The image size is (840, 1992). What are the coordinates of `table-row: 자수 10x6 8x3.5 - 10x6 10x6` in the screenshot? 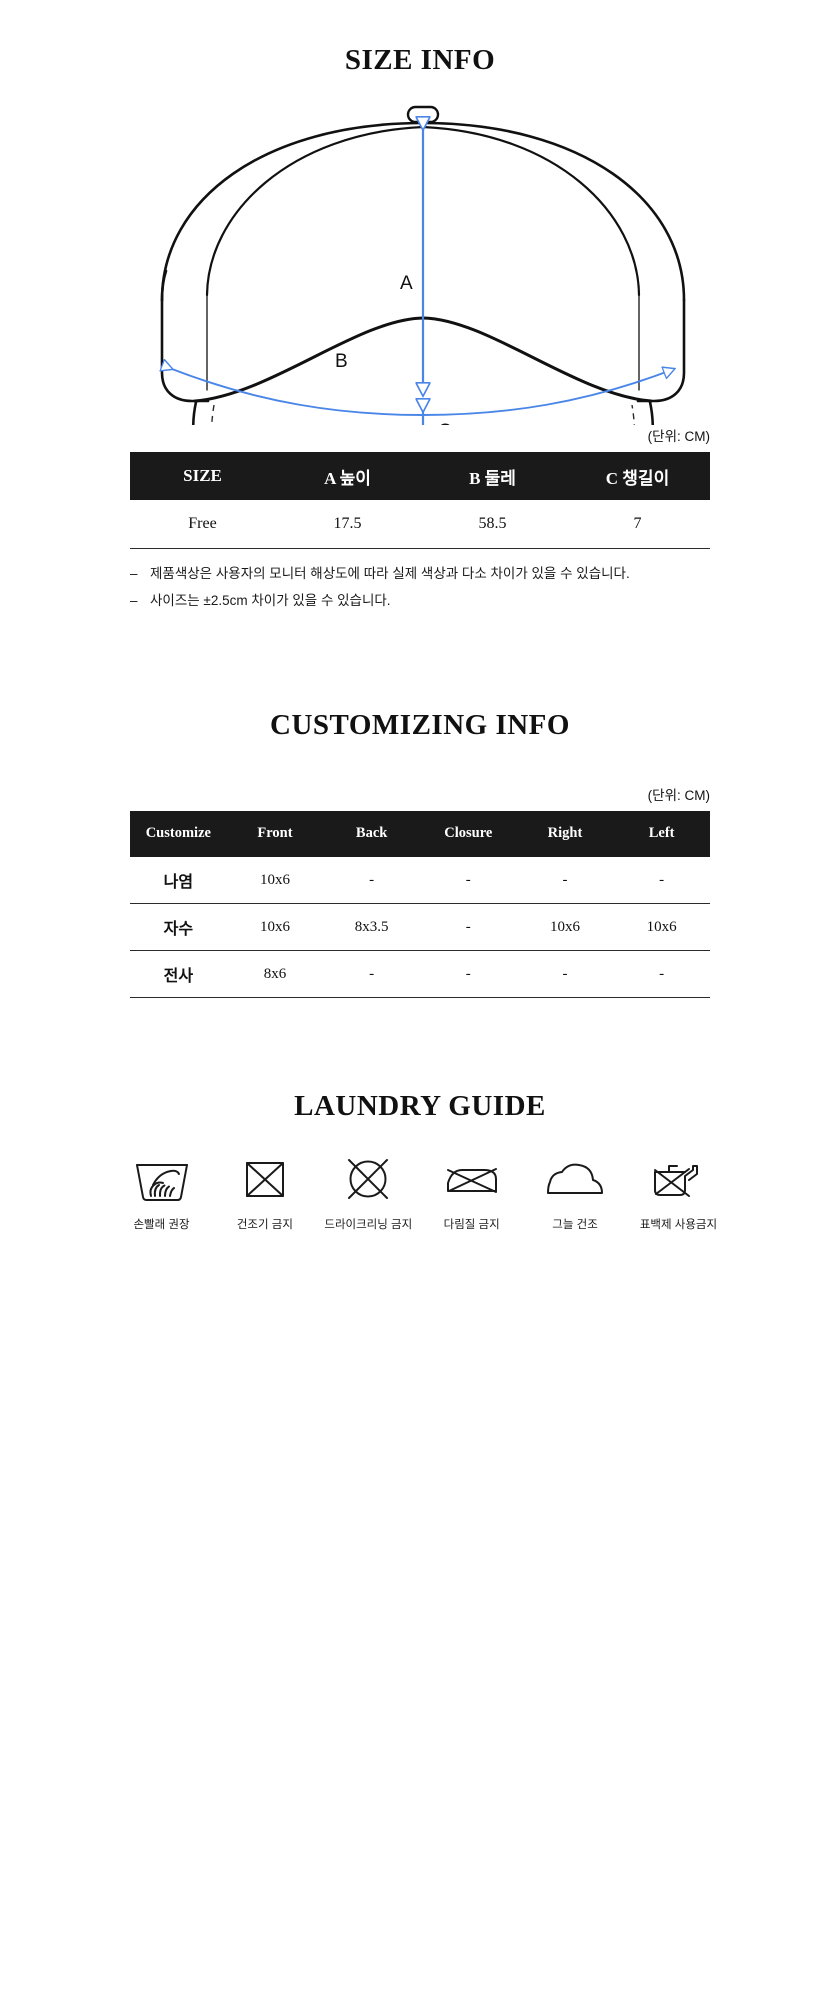 It's located at (420, 927).